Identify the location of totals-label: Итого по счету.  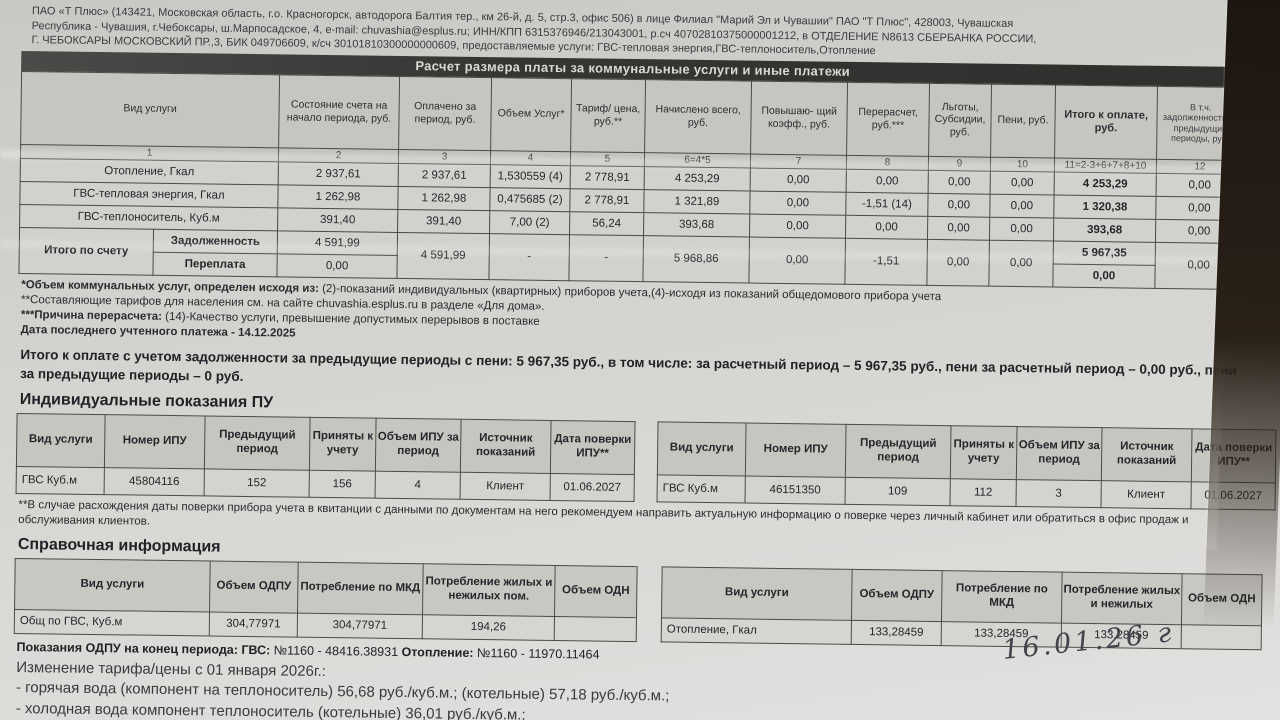
(86, 250).